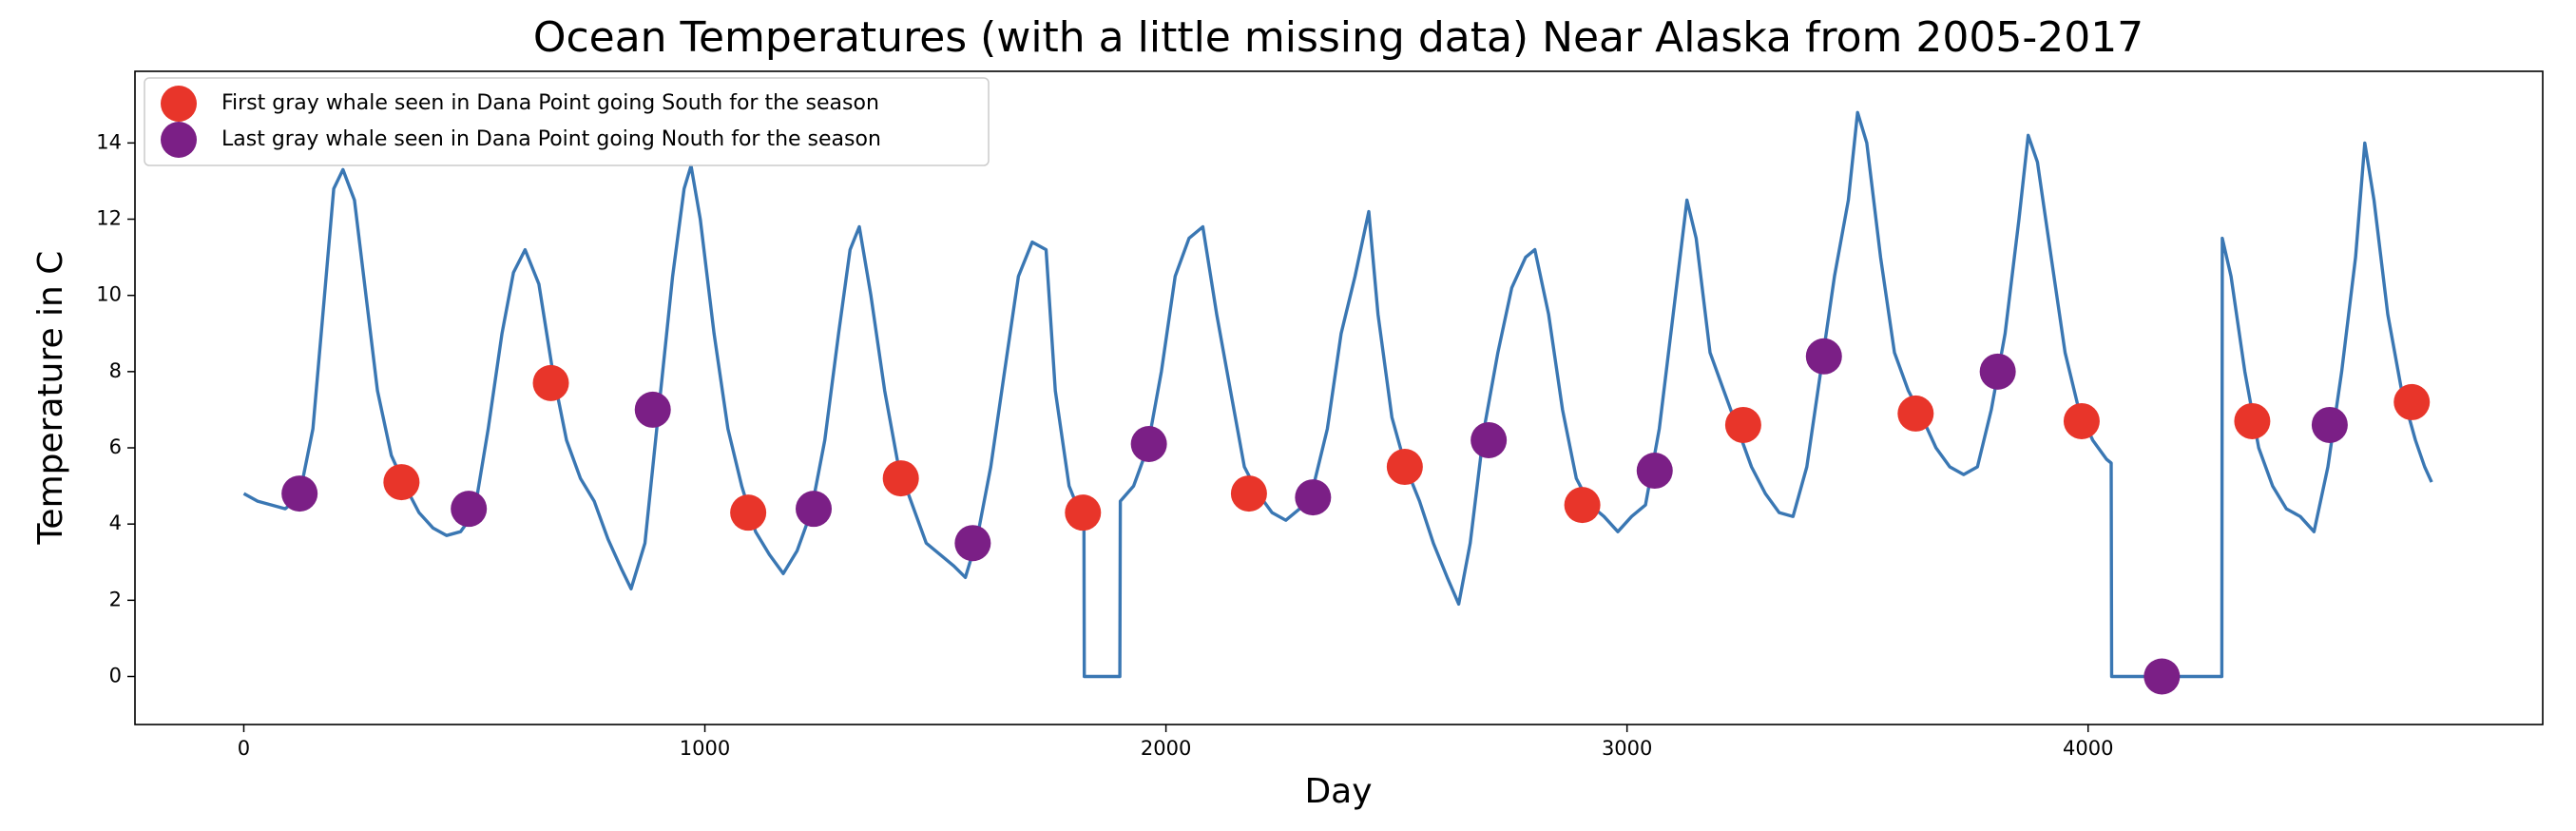 The image size is (2576, 831). Describe the element at coordinates (50, 398) in the screenshot. I see `y-axis-label: Temperature in C` at that location.